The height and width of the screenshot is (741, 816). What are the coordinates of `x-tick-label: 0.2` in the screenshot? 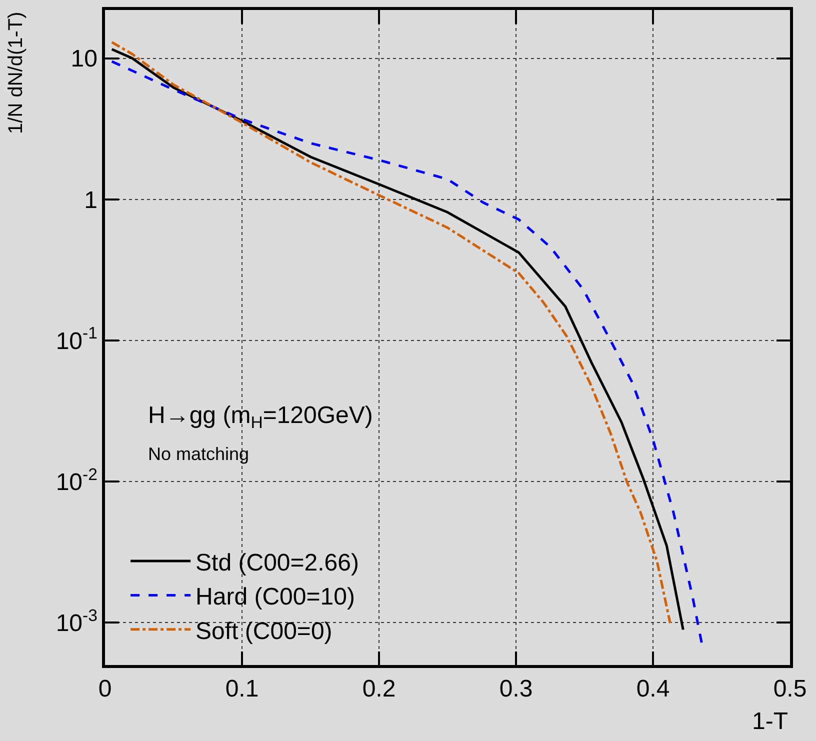 It's located at (379, 689).